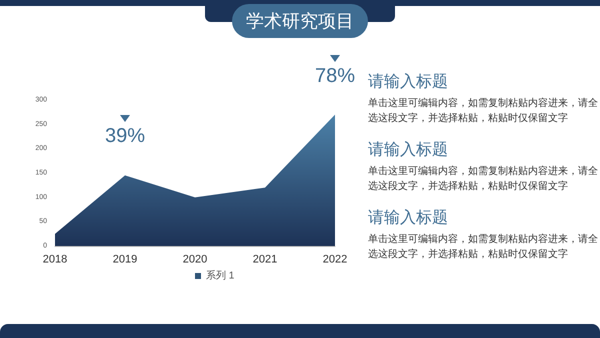  What do you see at coordinates (195, 260) in the screenshot?
I see `x-tick-label: 2020` at bounding box center [195, 260].